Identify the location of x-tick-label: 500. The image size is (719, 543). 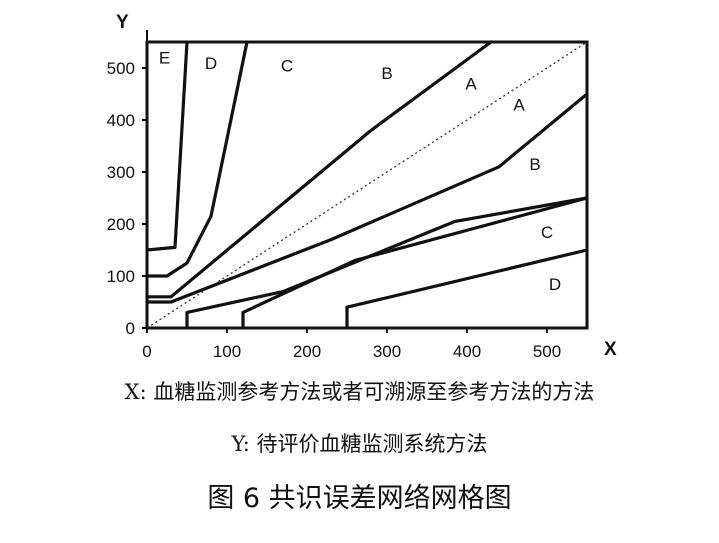
(547, 351).